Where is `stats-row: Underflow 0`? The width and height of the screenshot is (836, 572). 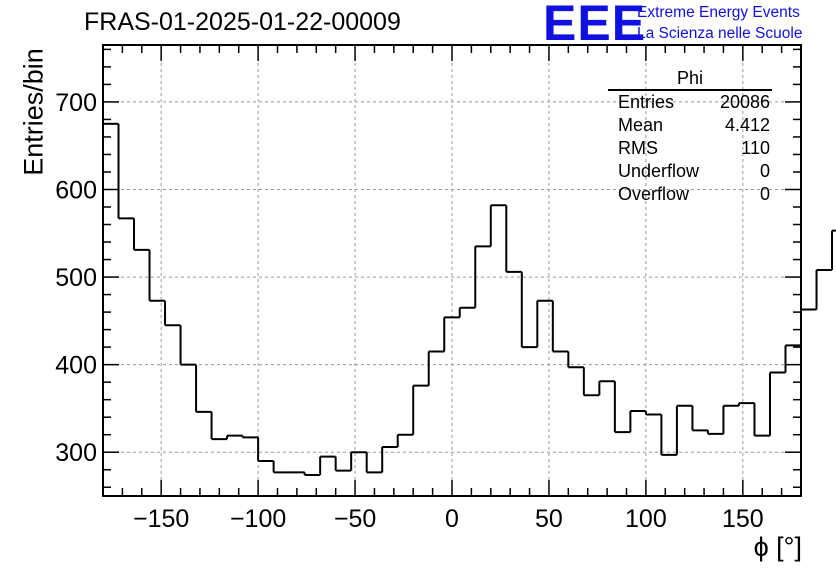 stats-row: Underflow 0 is located at coordinates (690, 171).